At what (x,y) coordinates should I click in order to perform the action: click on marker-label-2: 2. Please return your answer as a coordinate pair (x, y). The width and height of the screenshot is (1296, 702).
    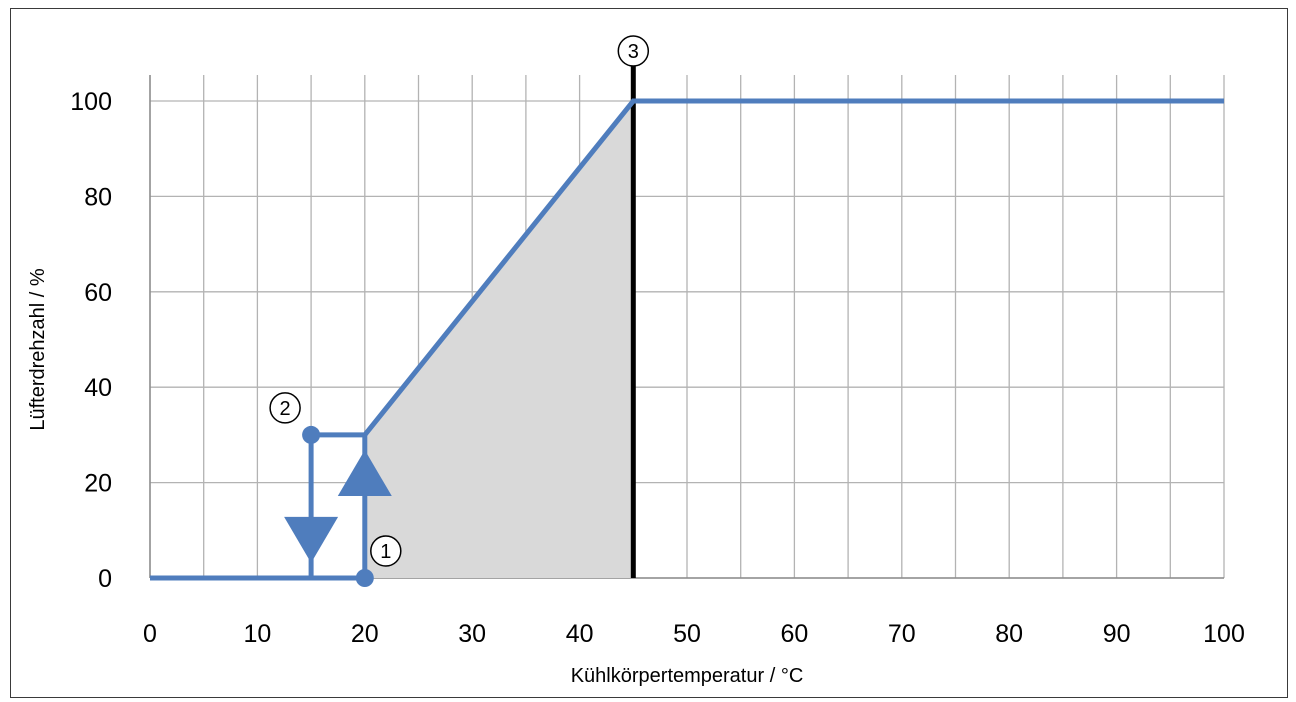
    Looking at the image, I should click on (285, 409).